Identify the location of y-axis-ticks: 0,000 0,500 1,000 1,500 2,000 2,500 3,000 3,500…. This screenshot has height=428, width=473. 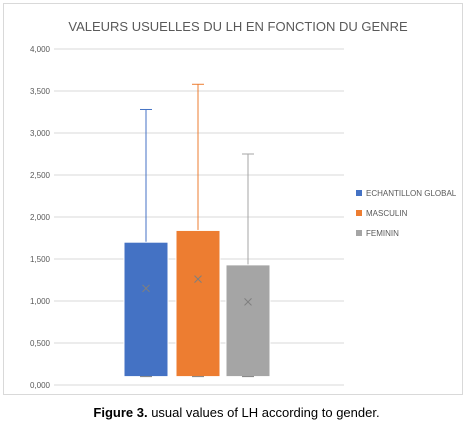
(40, 217).